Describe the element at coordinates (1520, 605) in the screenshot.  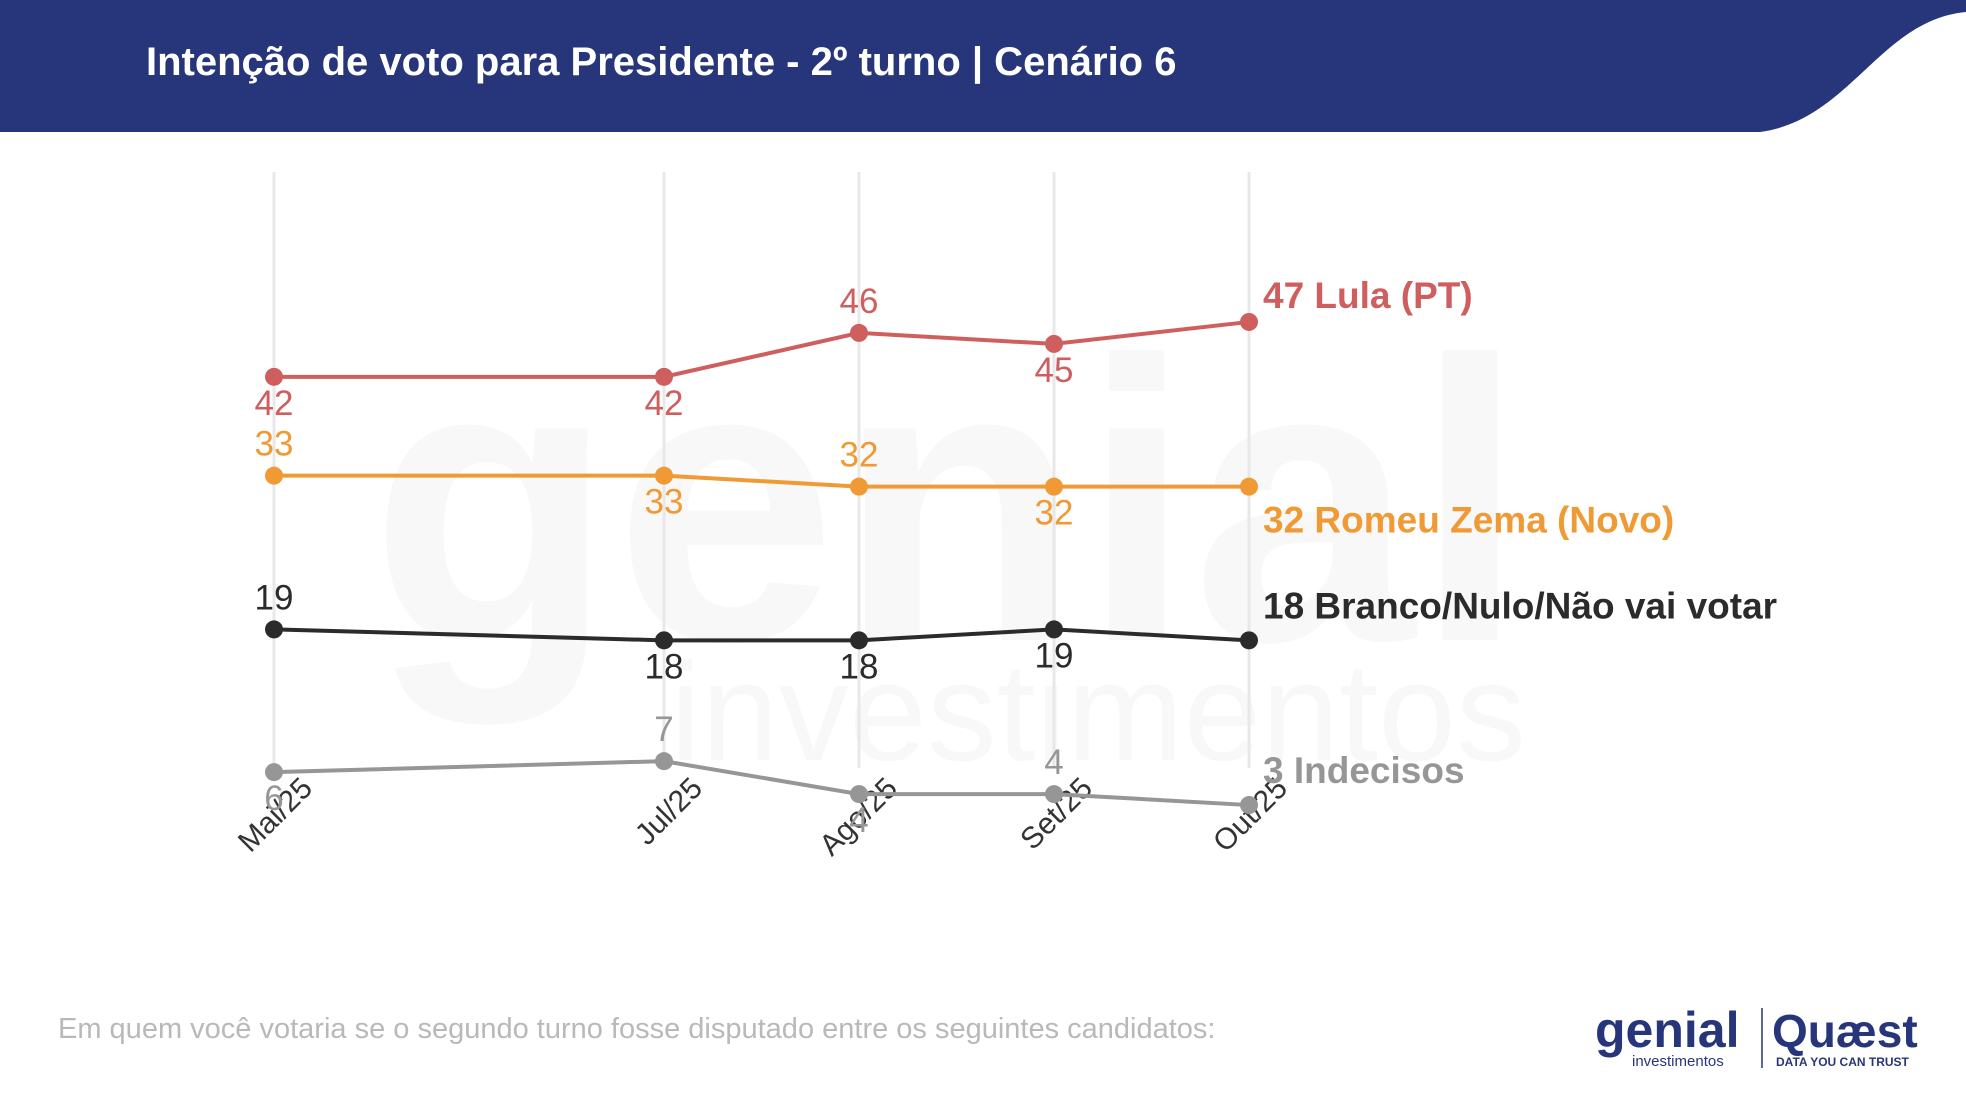
I see `series-end-label: 18 Branco/Nulo/Não vai votar` at that location.